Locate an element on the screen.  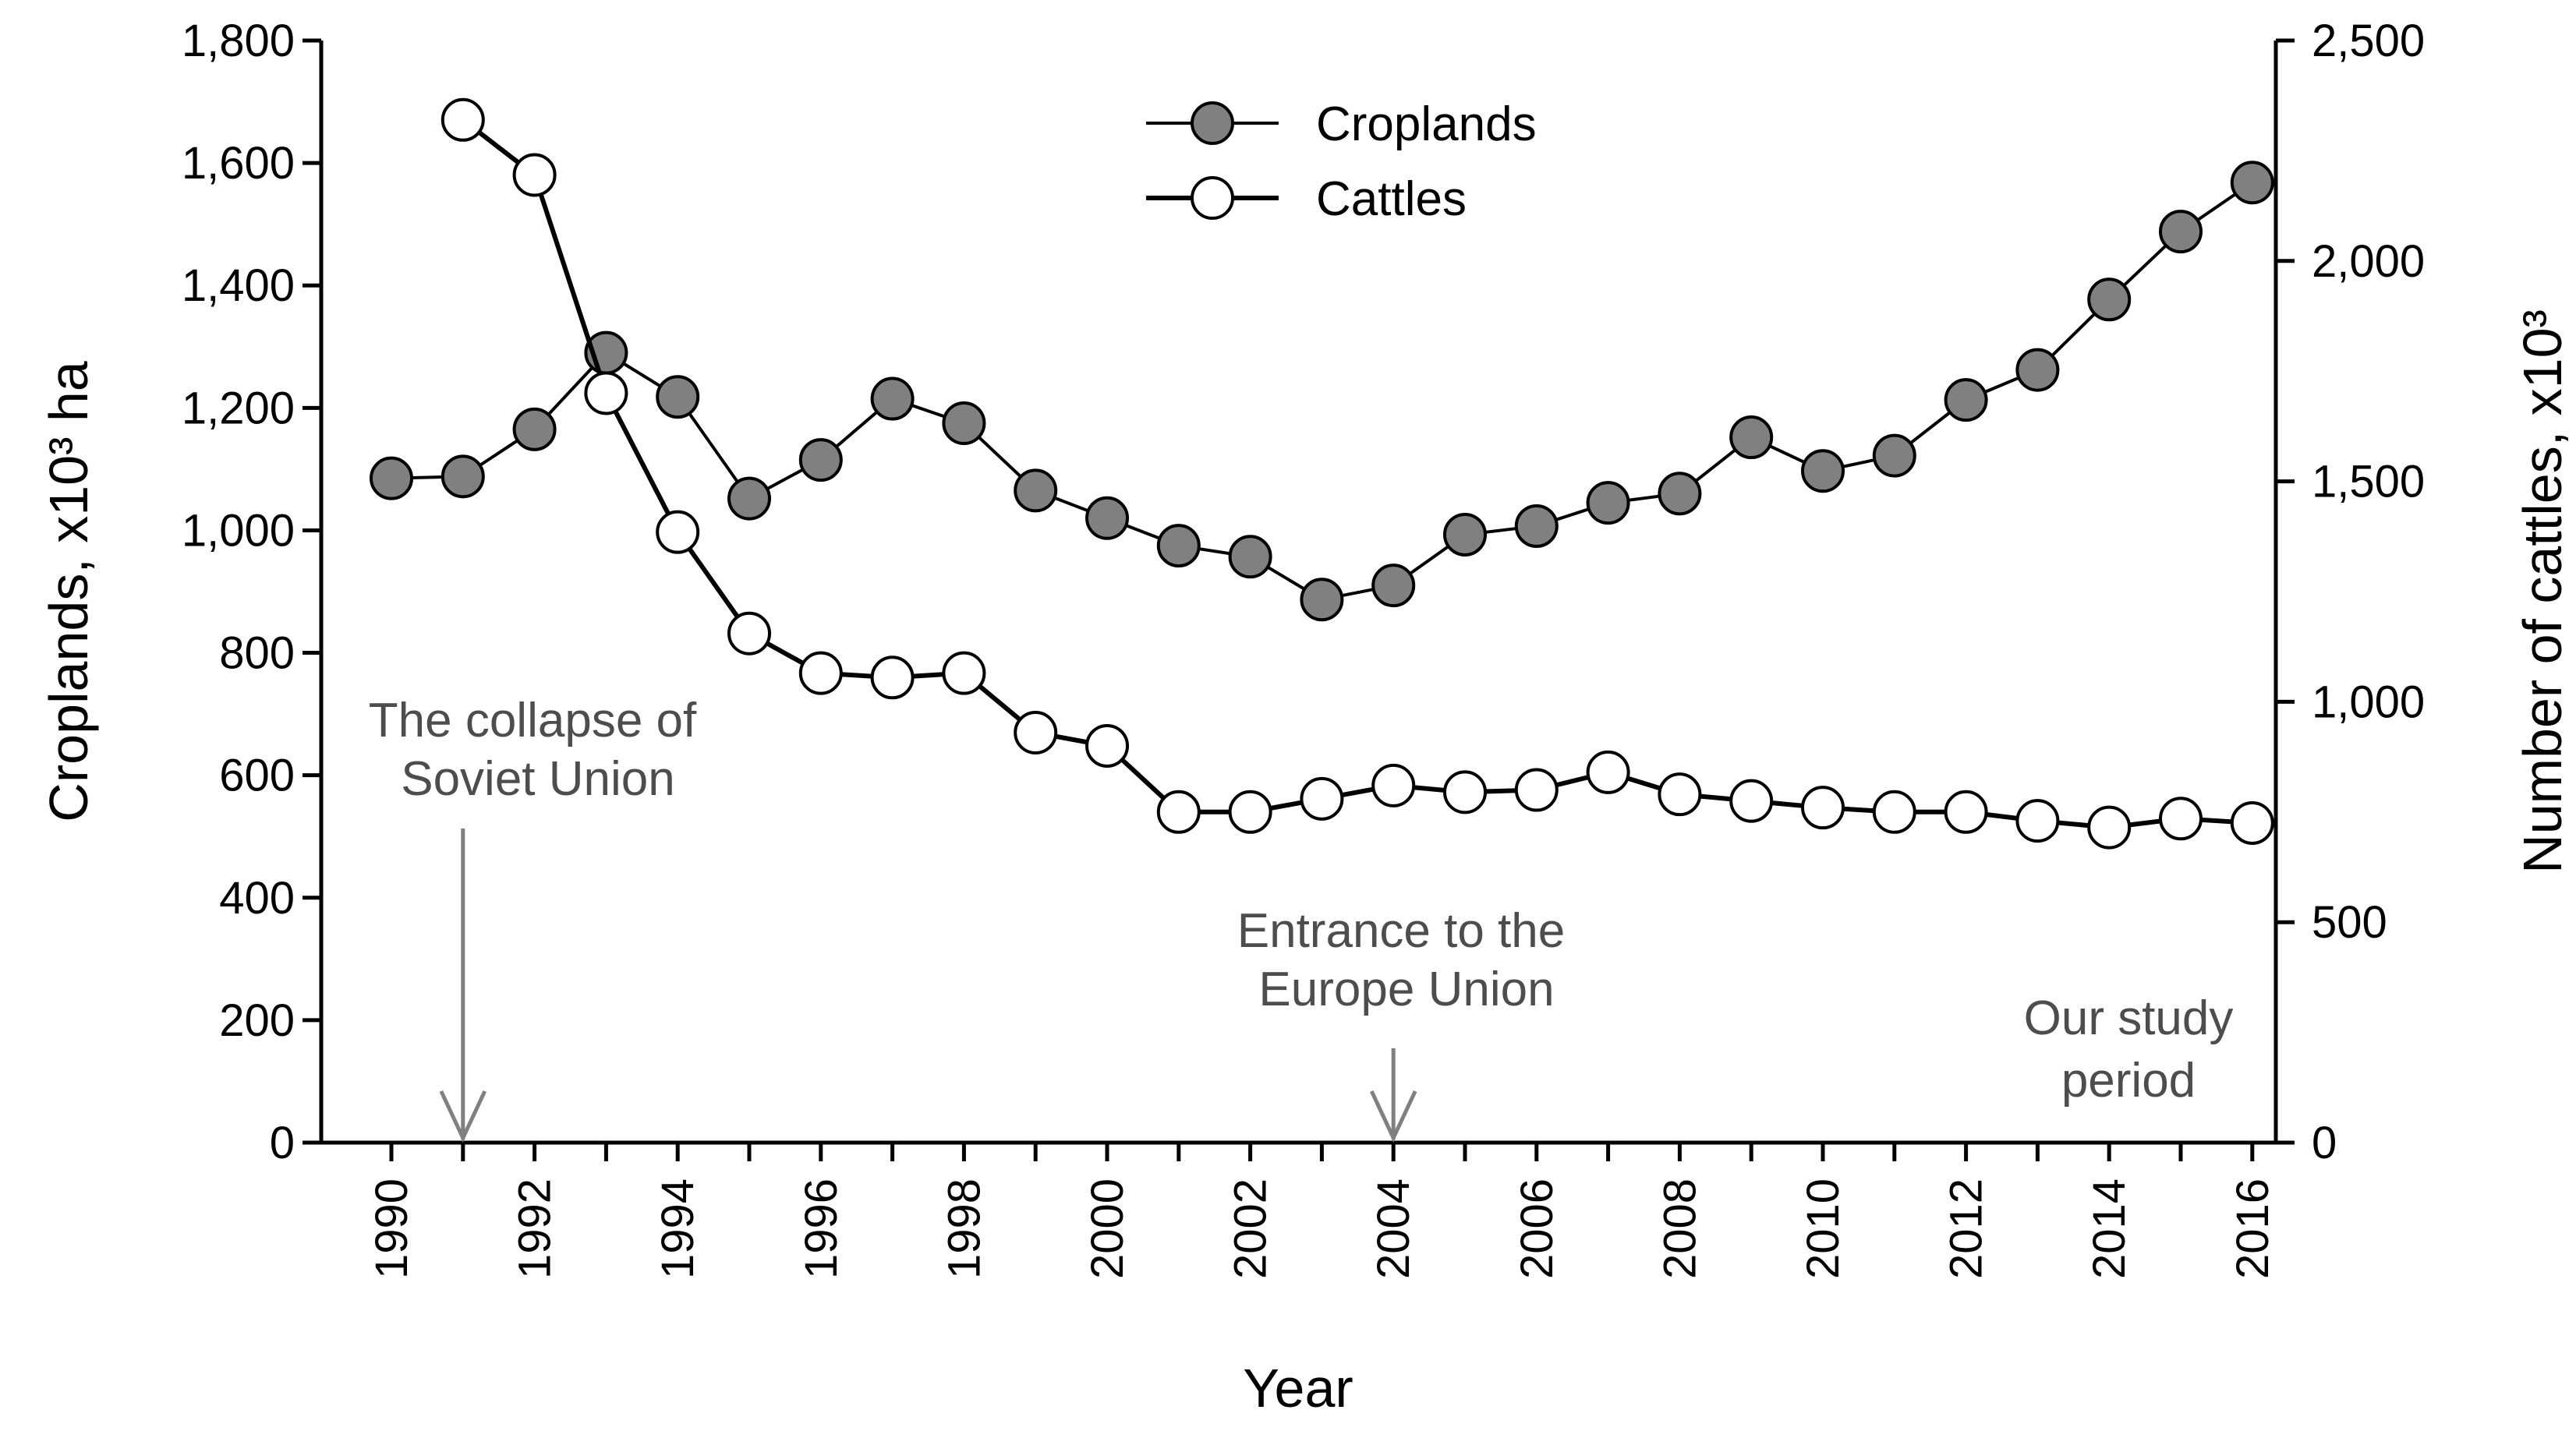
annotation-study-period-line2: period is located at coordinates (2128, 1081).